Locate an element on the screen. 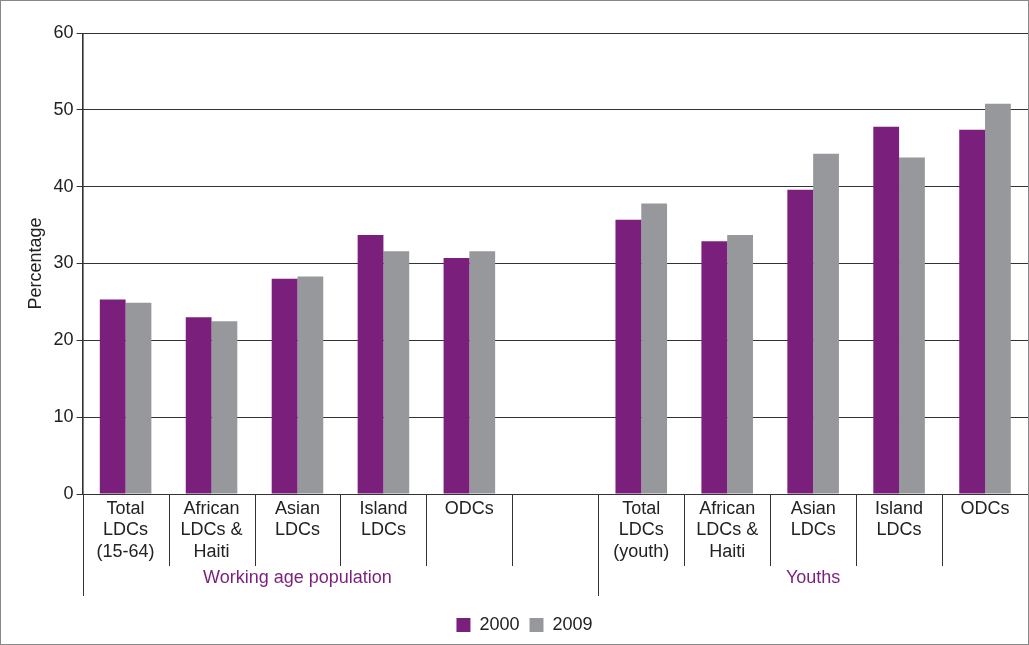  y-axis-title: Percentage is located at coordinates (34, 263).